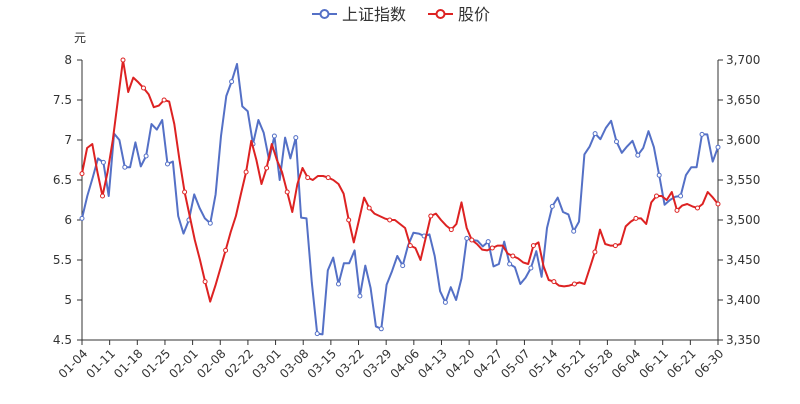 This screenshot has width=800, height=404. What do you see at coordinates (359, 14) in the screenshot?
I see `legend-item-1: 上证指数` at bounding box center [359, 14].